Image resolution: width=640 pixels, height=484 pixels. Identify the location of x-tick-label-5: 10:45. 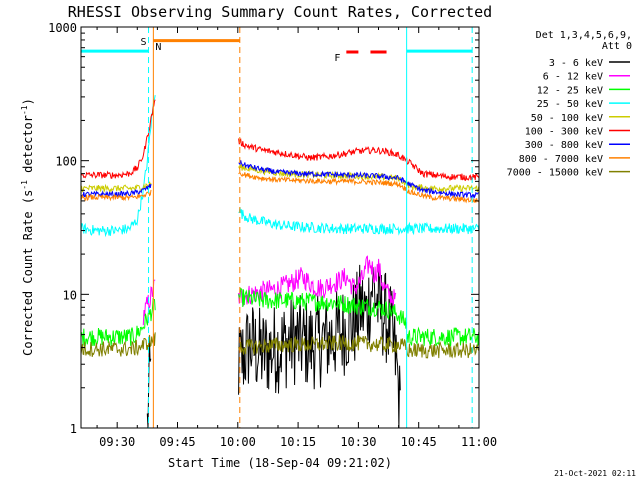
(419, 442).